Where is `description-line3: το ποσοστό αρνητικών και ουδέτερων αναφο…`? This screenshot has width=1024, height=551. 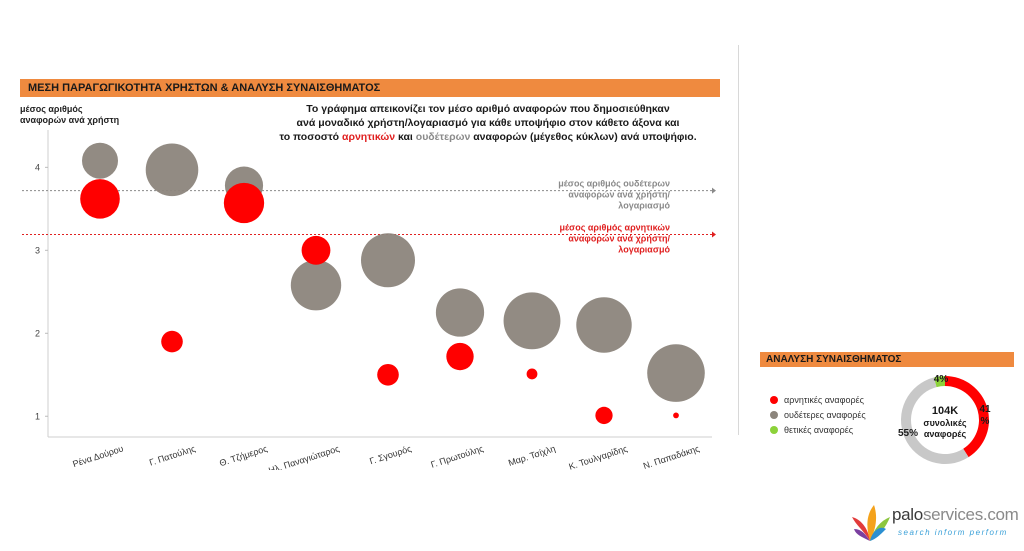
description-line3: το ποσοστό αρνητικών και ουδέτερων αναφο… is located at coordinates (488, 137).